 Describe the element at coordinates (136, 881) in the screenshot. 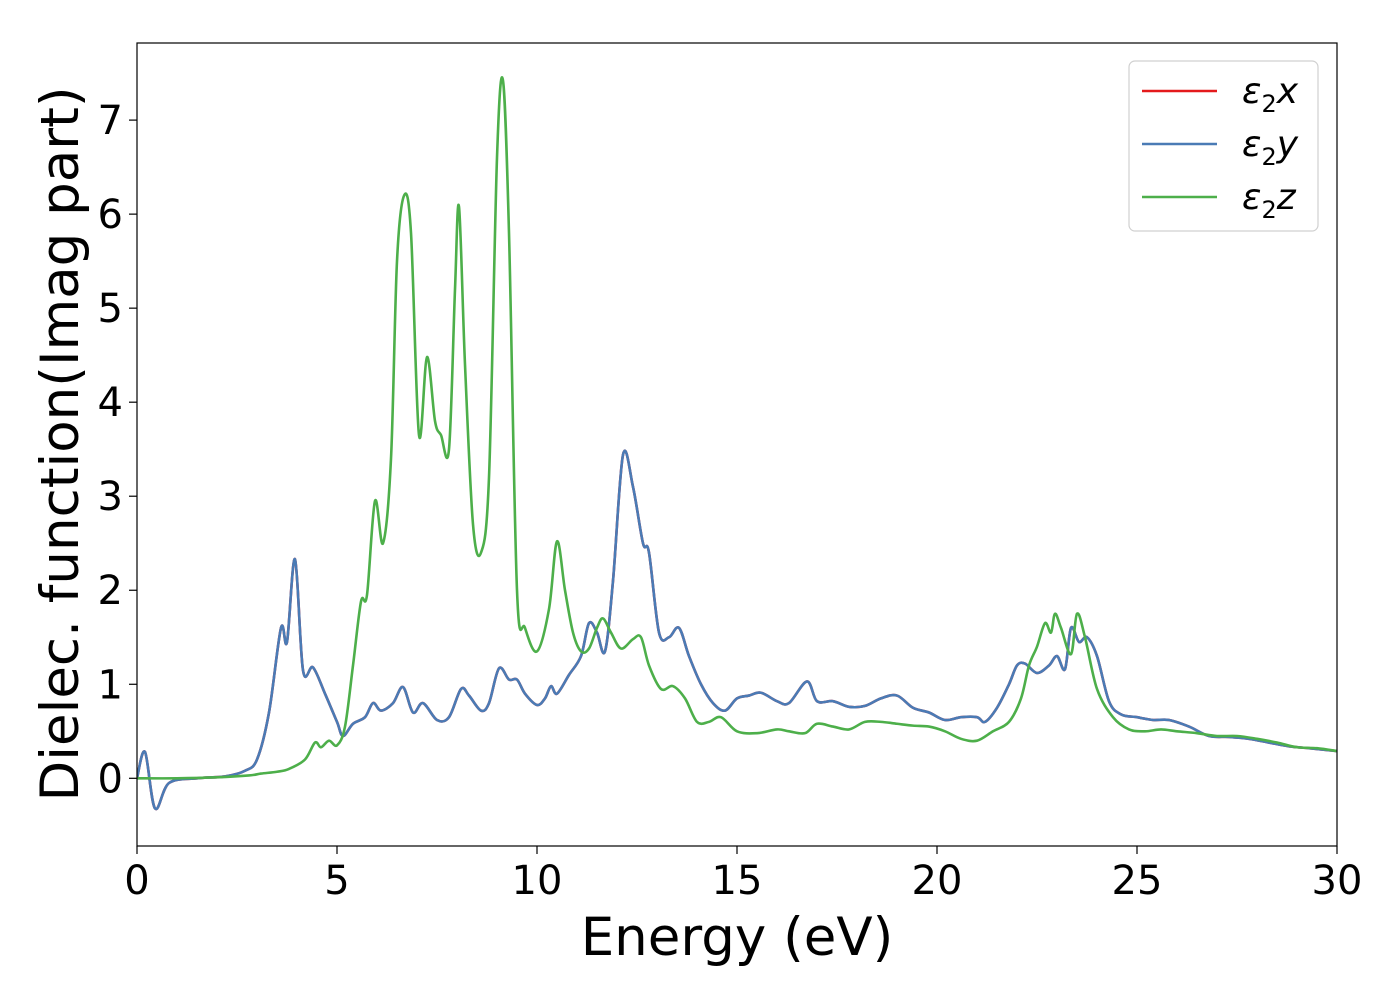

I see `x-tick-label: 0` at that location.